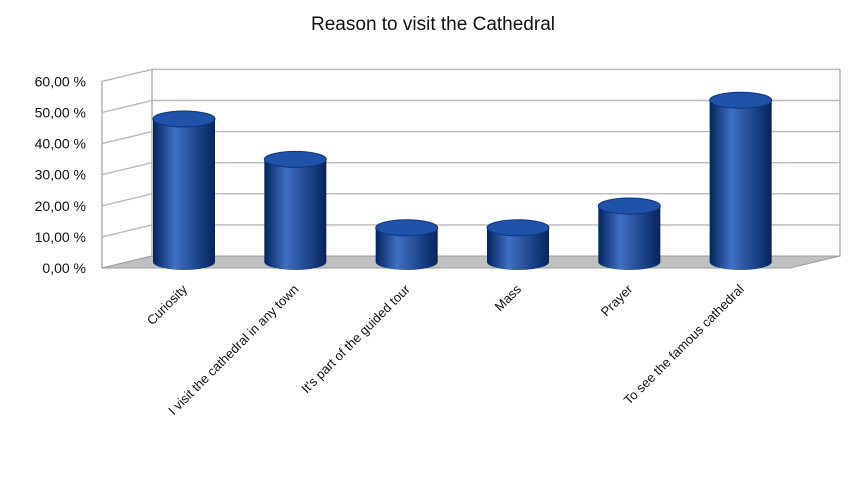 This screenshot has height=497, width=866. I want to click on category-label: Curiosity, so click(167, 304).